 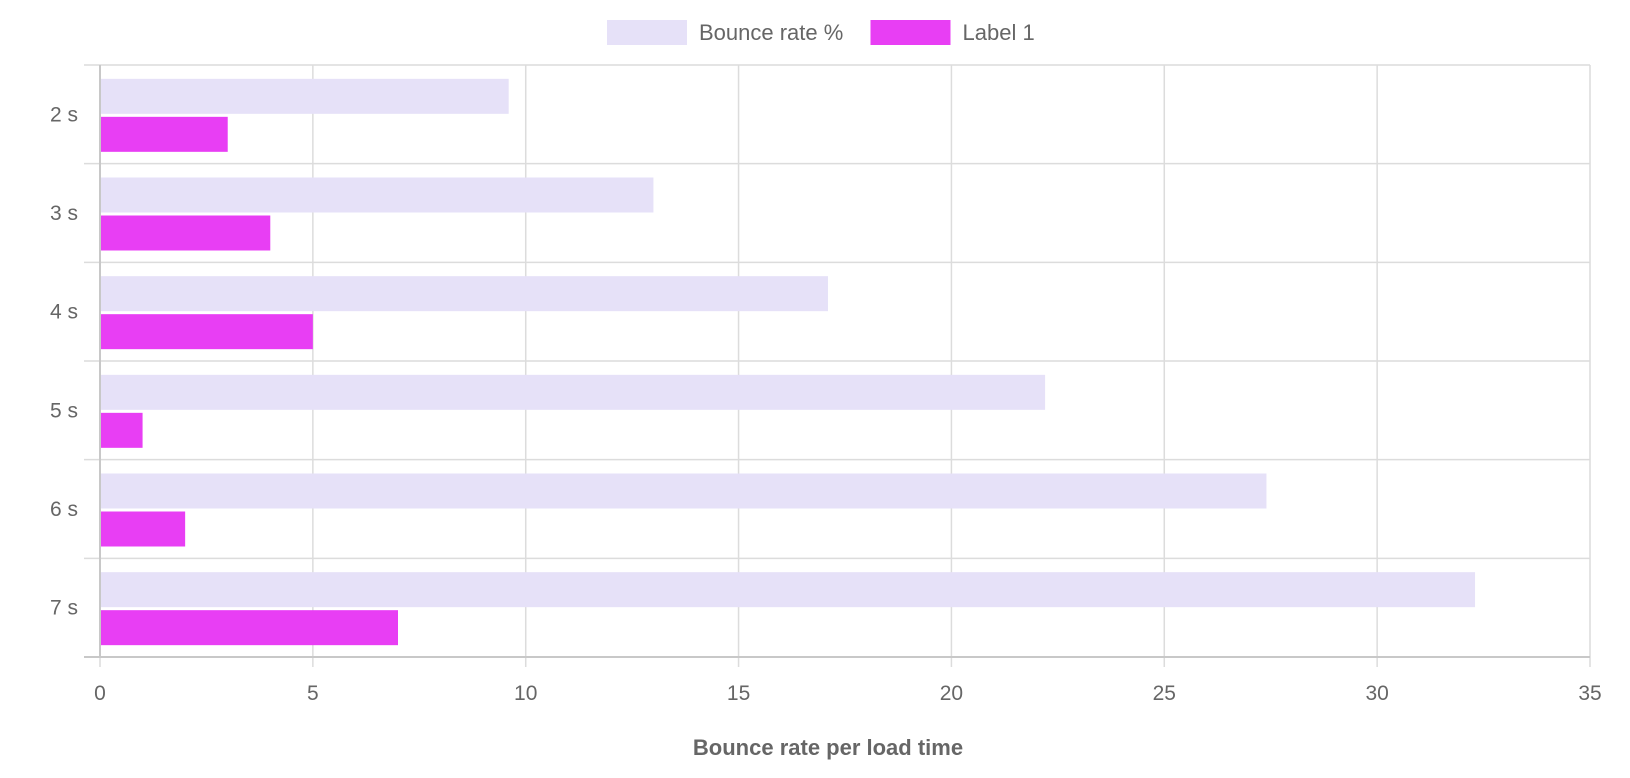 I want to click on y-tick-label: 4 s, so click(x=64, y=312).